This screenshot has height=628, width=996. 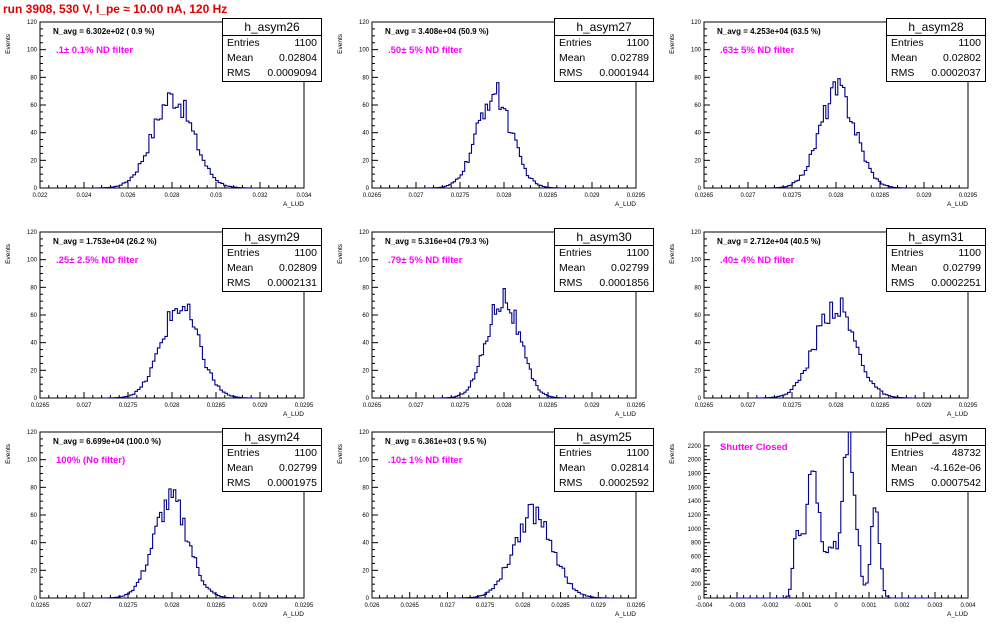 What do you see at coordinates (636, 196) in the screenshot?
I see `x-tick-label: 0.0295` at bounding box center [636, 196].